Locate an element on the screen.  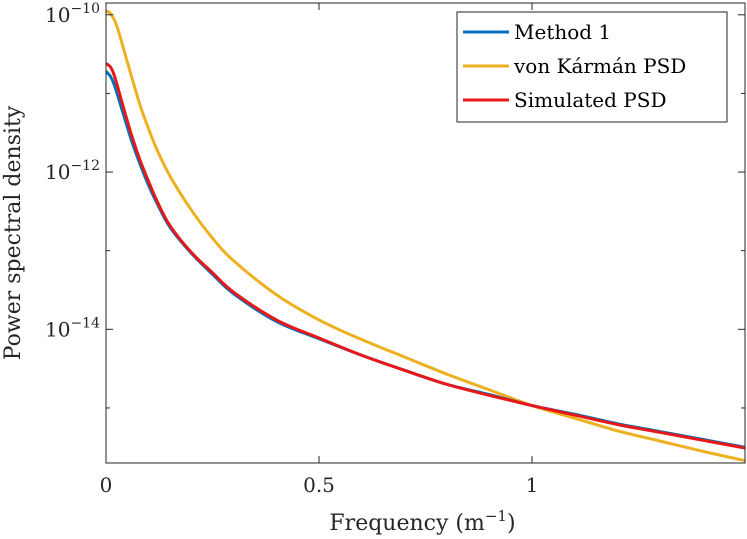
x-tick-label: 0.5 is located at coordinates (319, 485).